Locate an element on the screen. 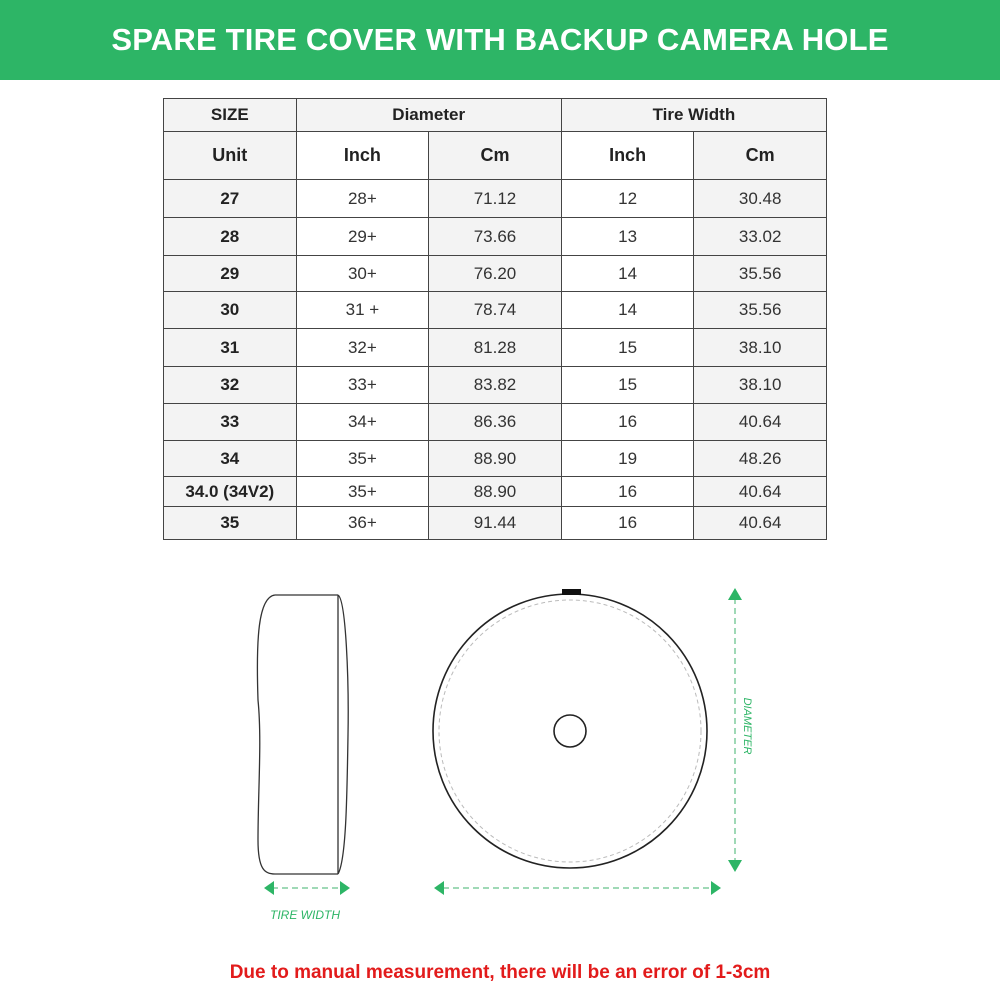  header-size: SIZE is located at coordinates (230, 115).